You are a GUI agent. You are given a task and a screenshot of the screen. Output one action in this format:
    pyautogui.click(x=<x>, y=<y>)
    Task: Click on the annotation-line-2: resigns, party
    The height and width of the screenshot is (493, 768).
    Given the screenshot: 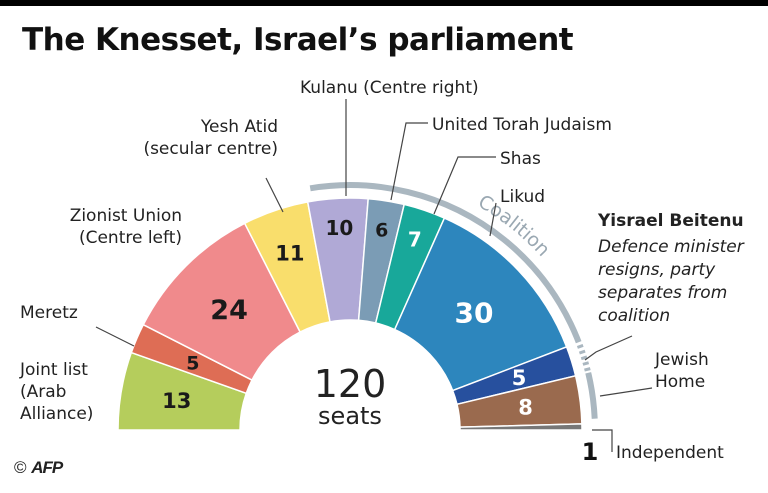 What is the action you would take?
    pyautogui.click(x=657, y=270)
    